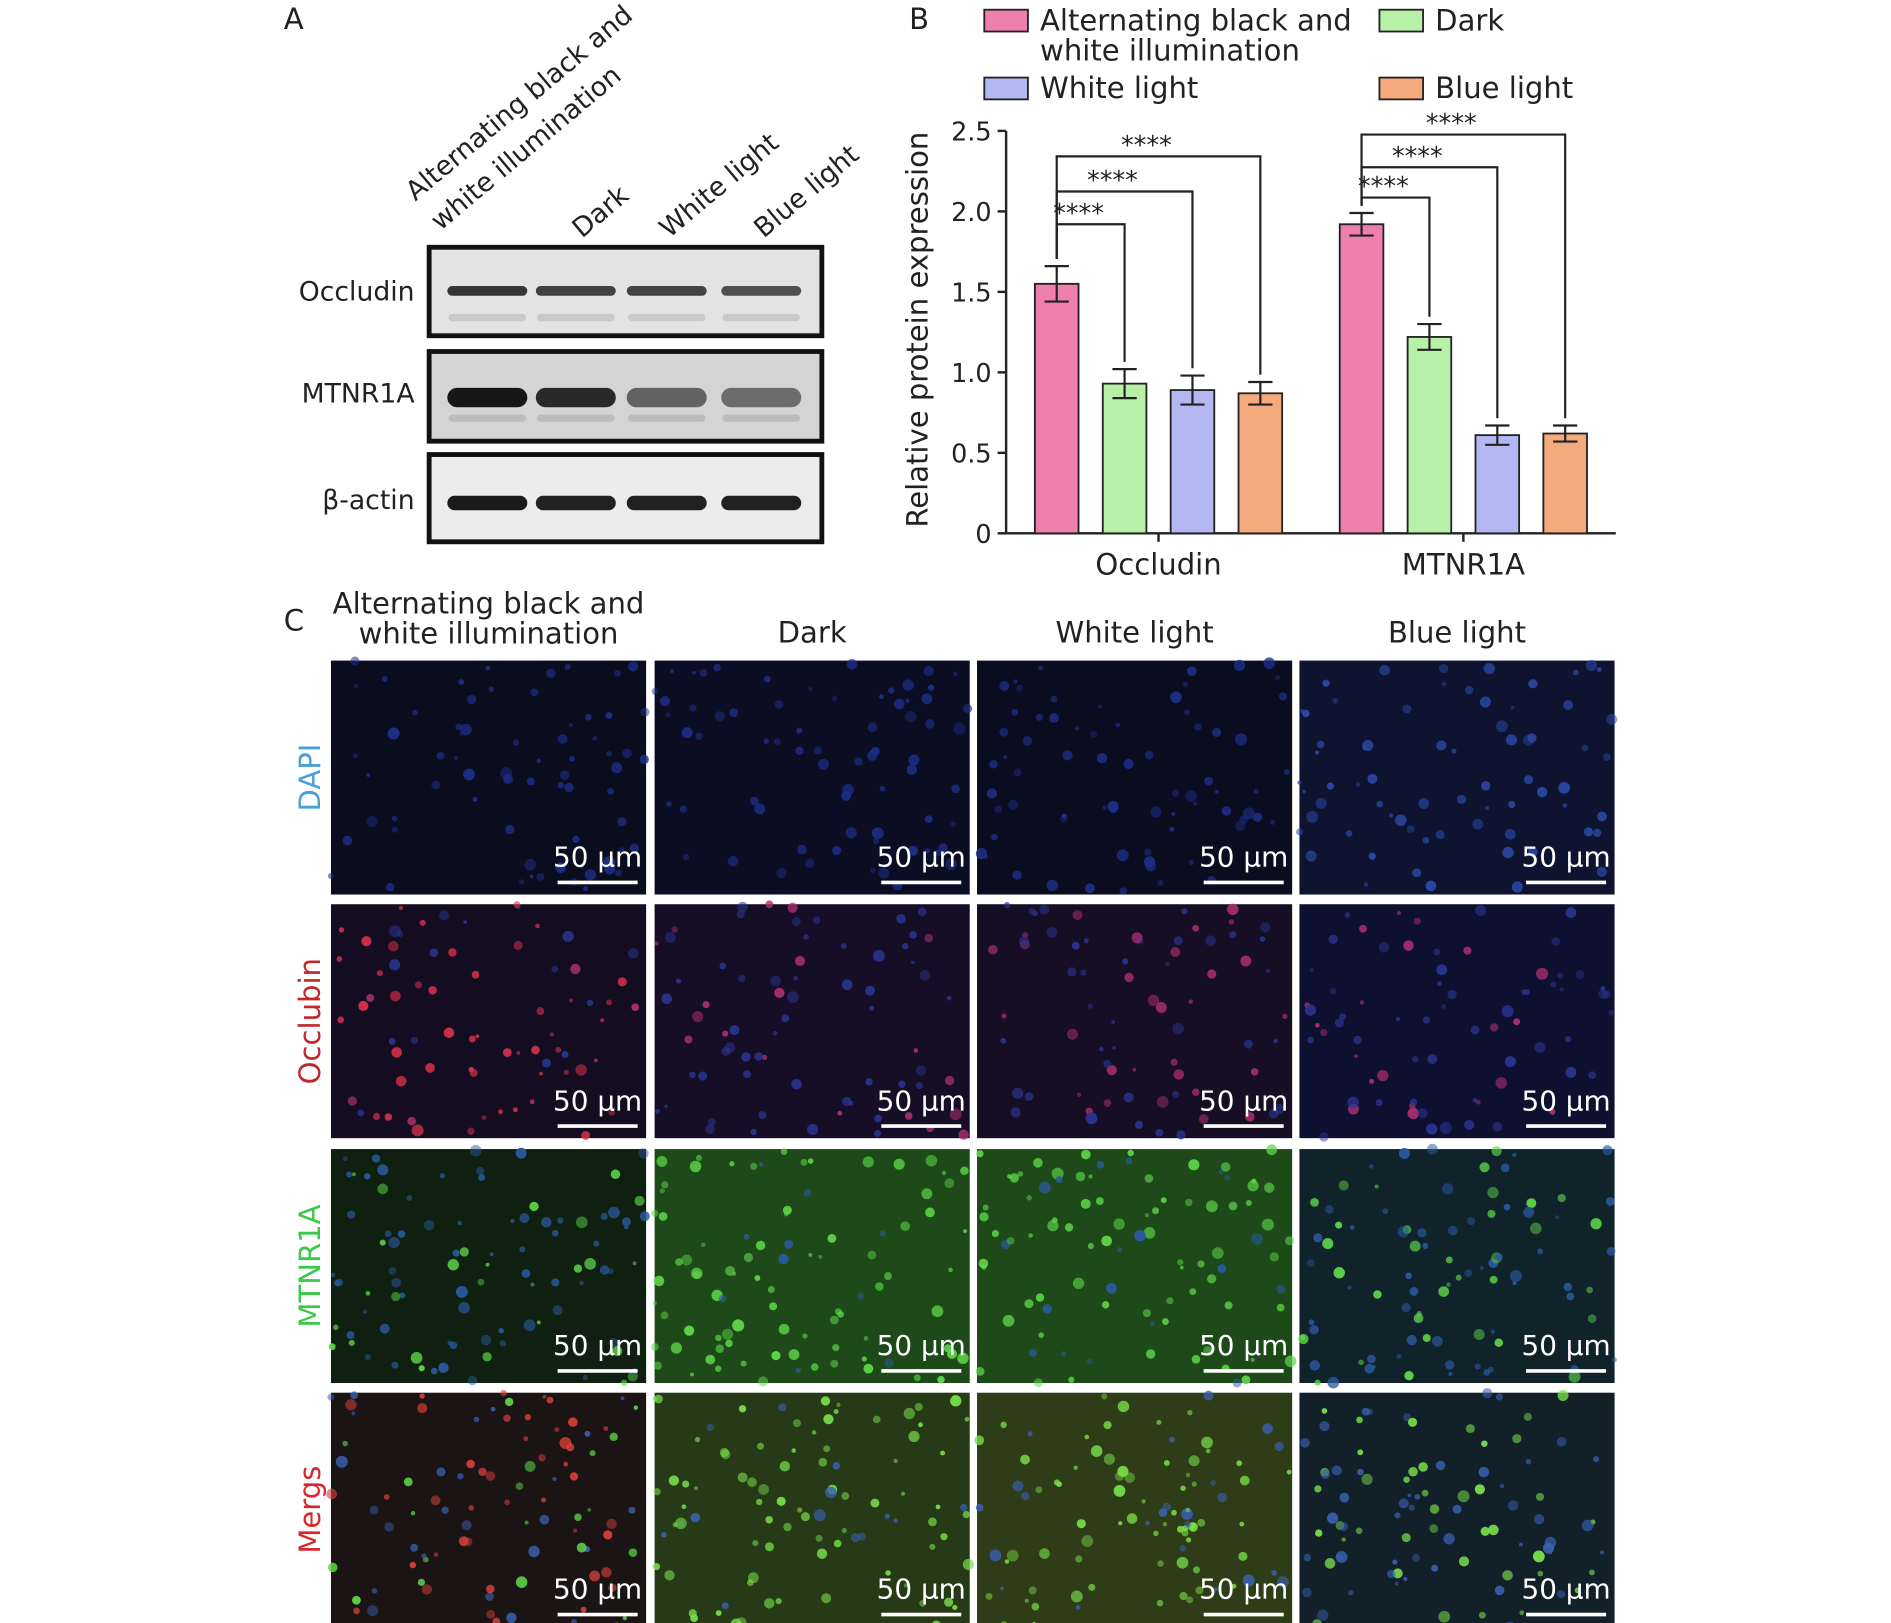 The image size is (1891, 1623). What do you see at coordinates (1497, 435) in the screenshot?
I see `error-bar` at bounding box center [1497, 435].